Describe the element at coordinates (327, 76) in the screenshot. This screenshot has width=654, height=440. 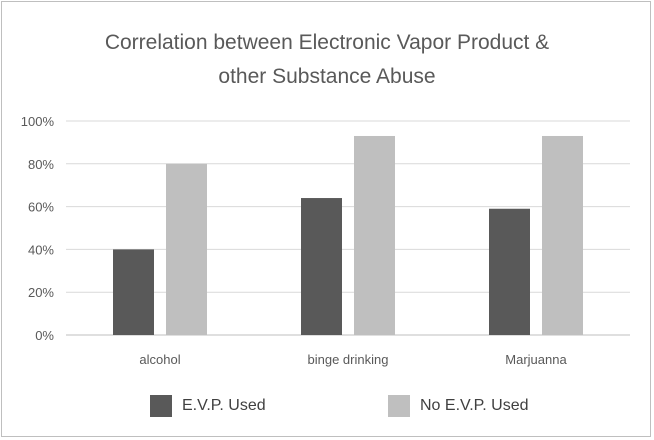
I see `chart-title-line-2: other Substance Abuse` at that location.